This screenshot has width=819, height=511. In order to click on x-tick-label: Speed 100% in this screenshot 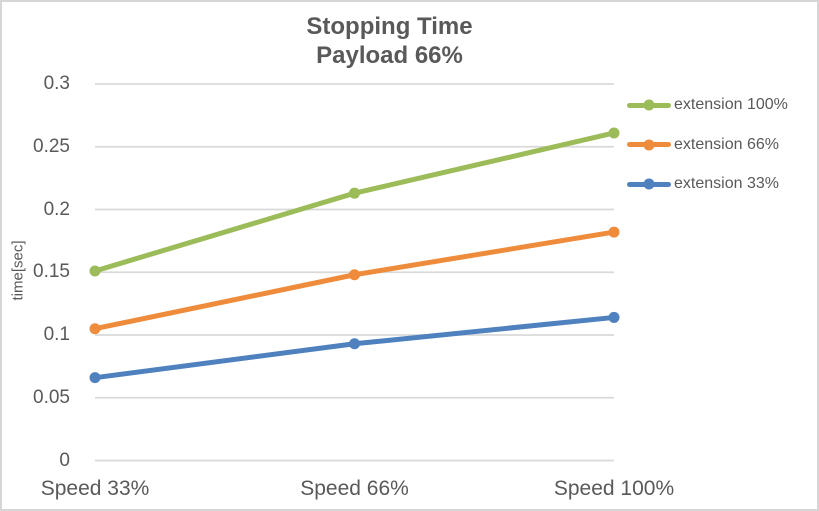, I will do `click(614, 488)`.